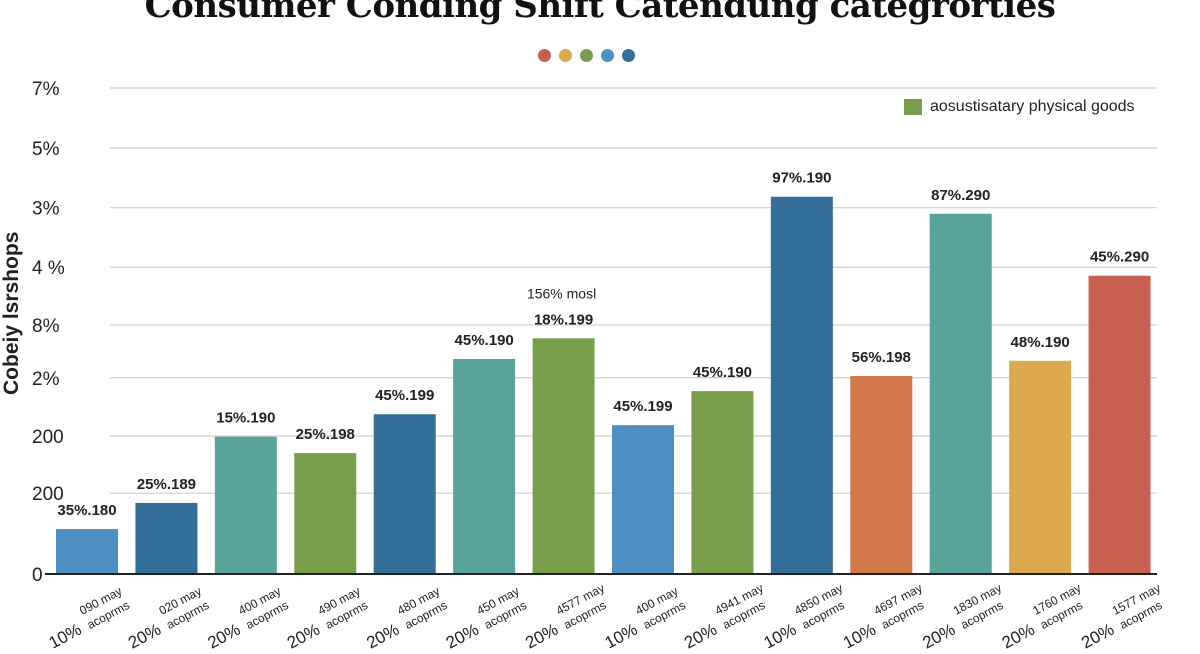 This screenshot has height=654, width=1200. I want to click on data-label: 97%.190, so click(801, 178).